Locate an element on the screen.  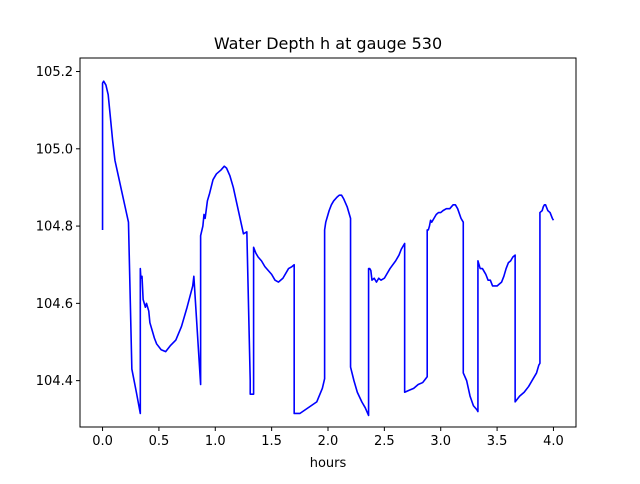
x-tick-label: 0.0 is located at coordinates (102, 441).